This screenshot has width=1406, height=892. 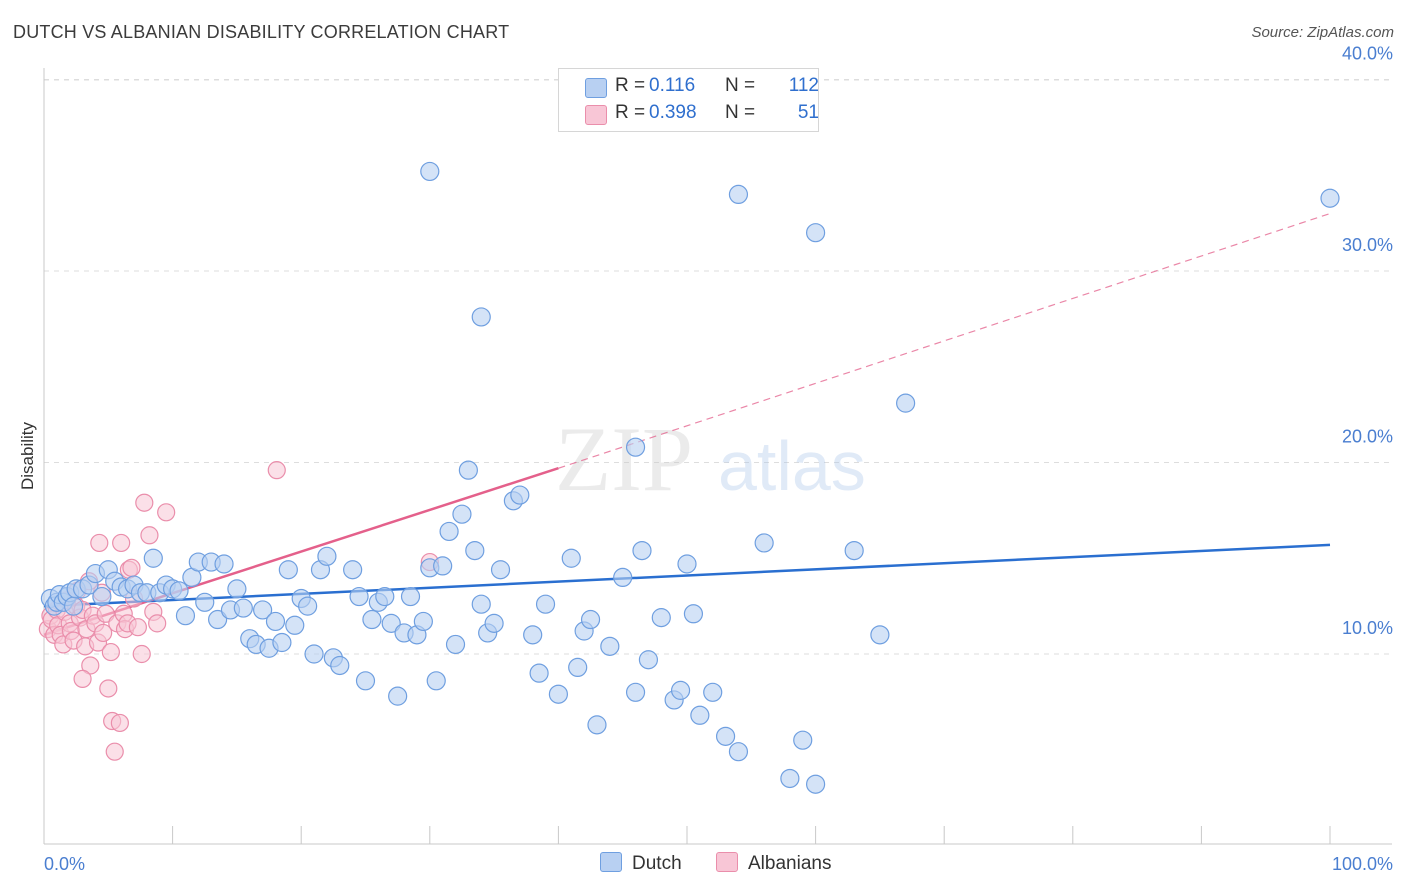 I want to click on dutch-trend-segment, so click(x=687, y=575).